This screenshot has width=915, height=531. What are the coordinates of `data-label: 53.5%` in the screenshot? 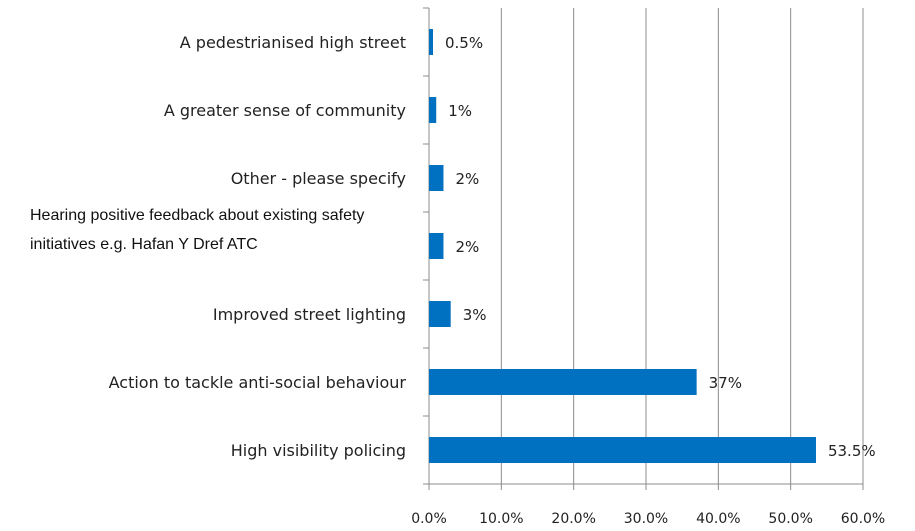 It's located at (852, 451).